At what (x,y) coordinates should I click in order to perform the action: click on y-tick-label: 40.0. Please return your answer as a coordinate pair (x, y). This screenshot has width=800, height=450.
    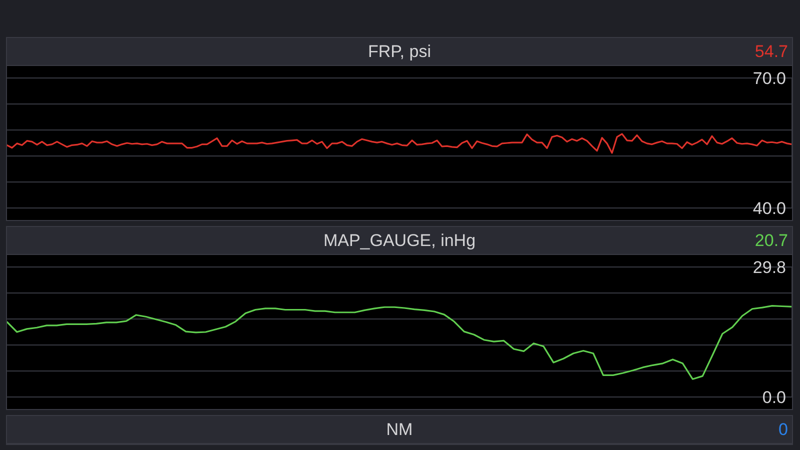
    Looking at the image, I should click on (769, 208).